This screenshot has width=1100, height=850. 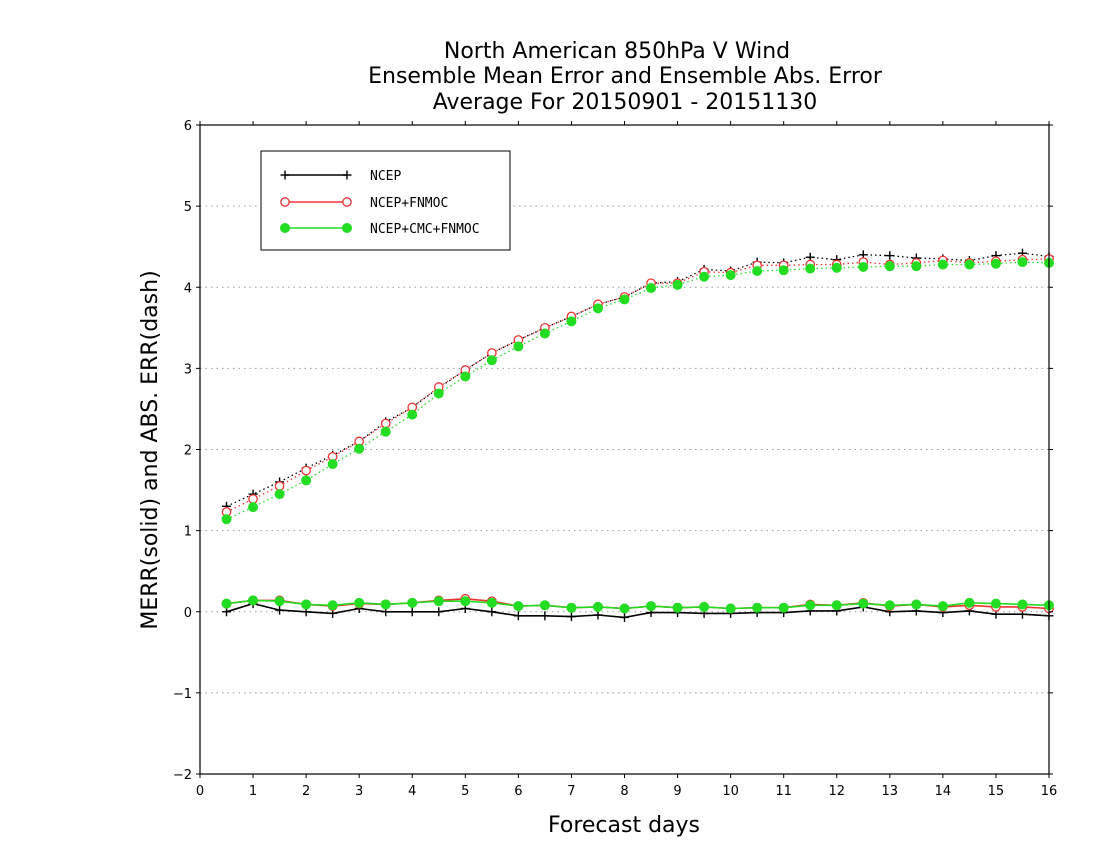 I want to click on x-tick-label: 11, so click(x=783, y=791).